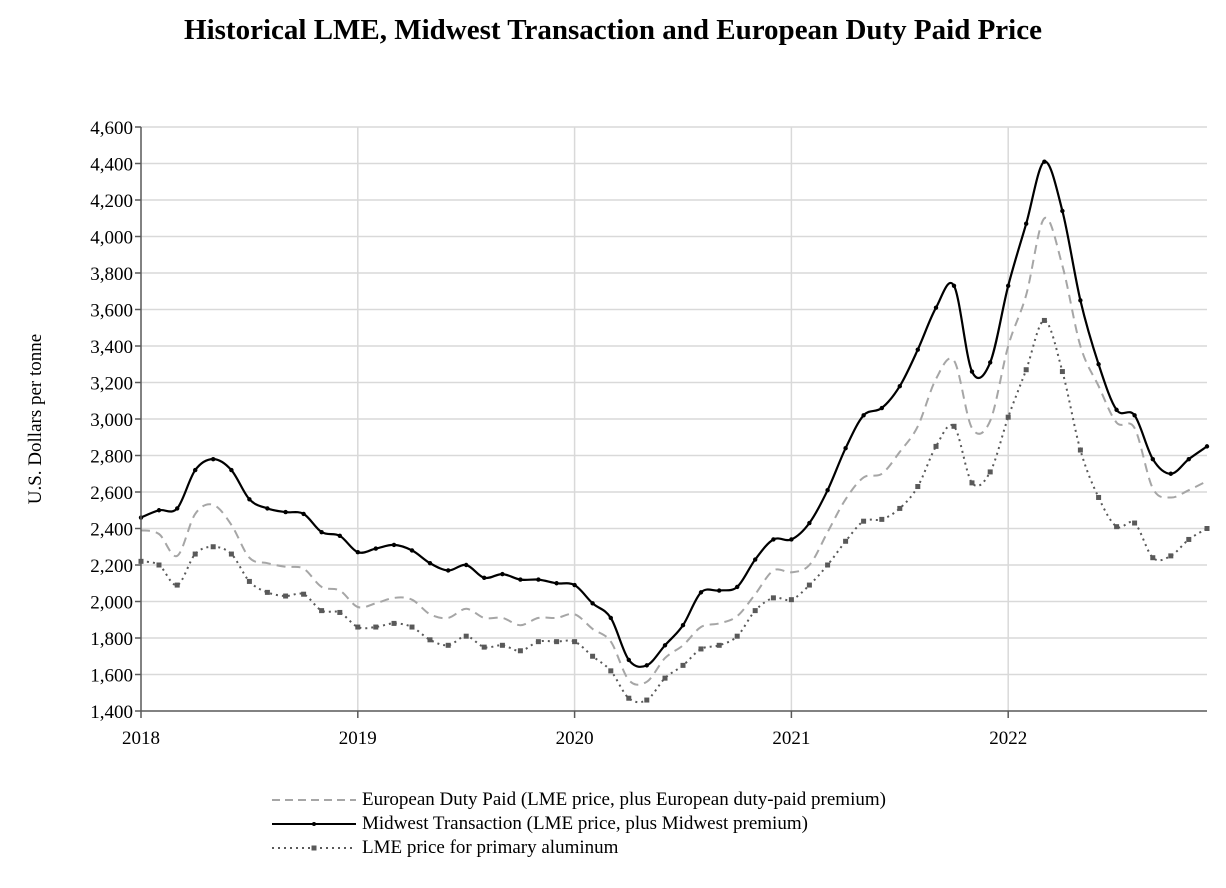  What do you see at coordinates (111, 238) in the screenshot?
I see `y-tick-label: 4,000` at bounding box center [111, 238].